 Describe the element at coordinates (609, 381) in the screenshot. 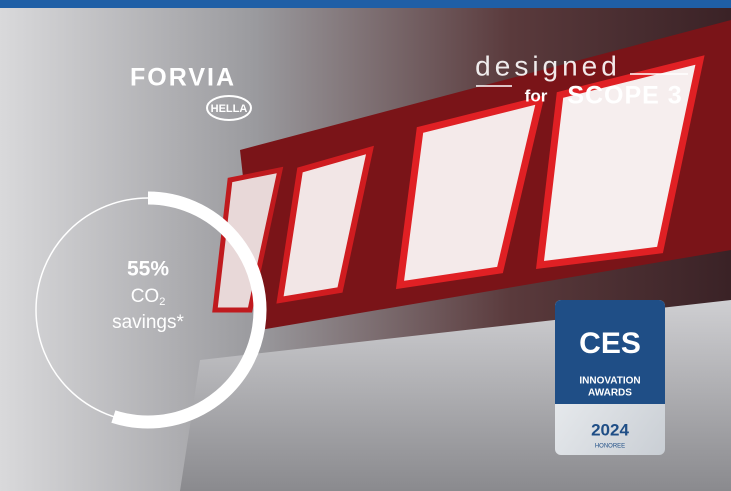

I see `badge-line1: INNOVATION` at that location.